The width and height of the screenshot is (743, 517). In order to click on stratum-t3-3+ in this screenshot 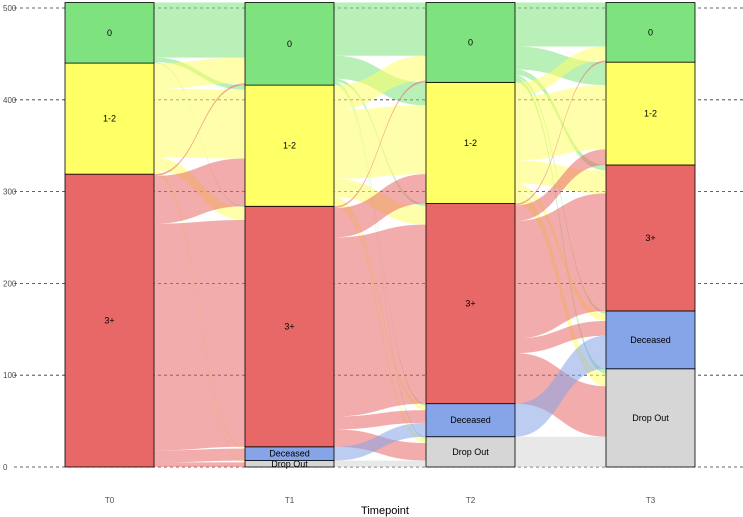, I will do `click(650, 238)`.